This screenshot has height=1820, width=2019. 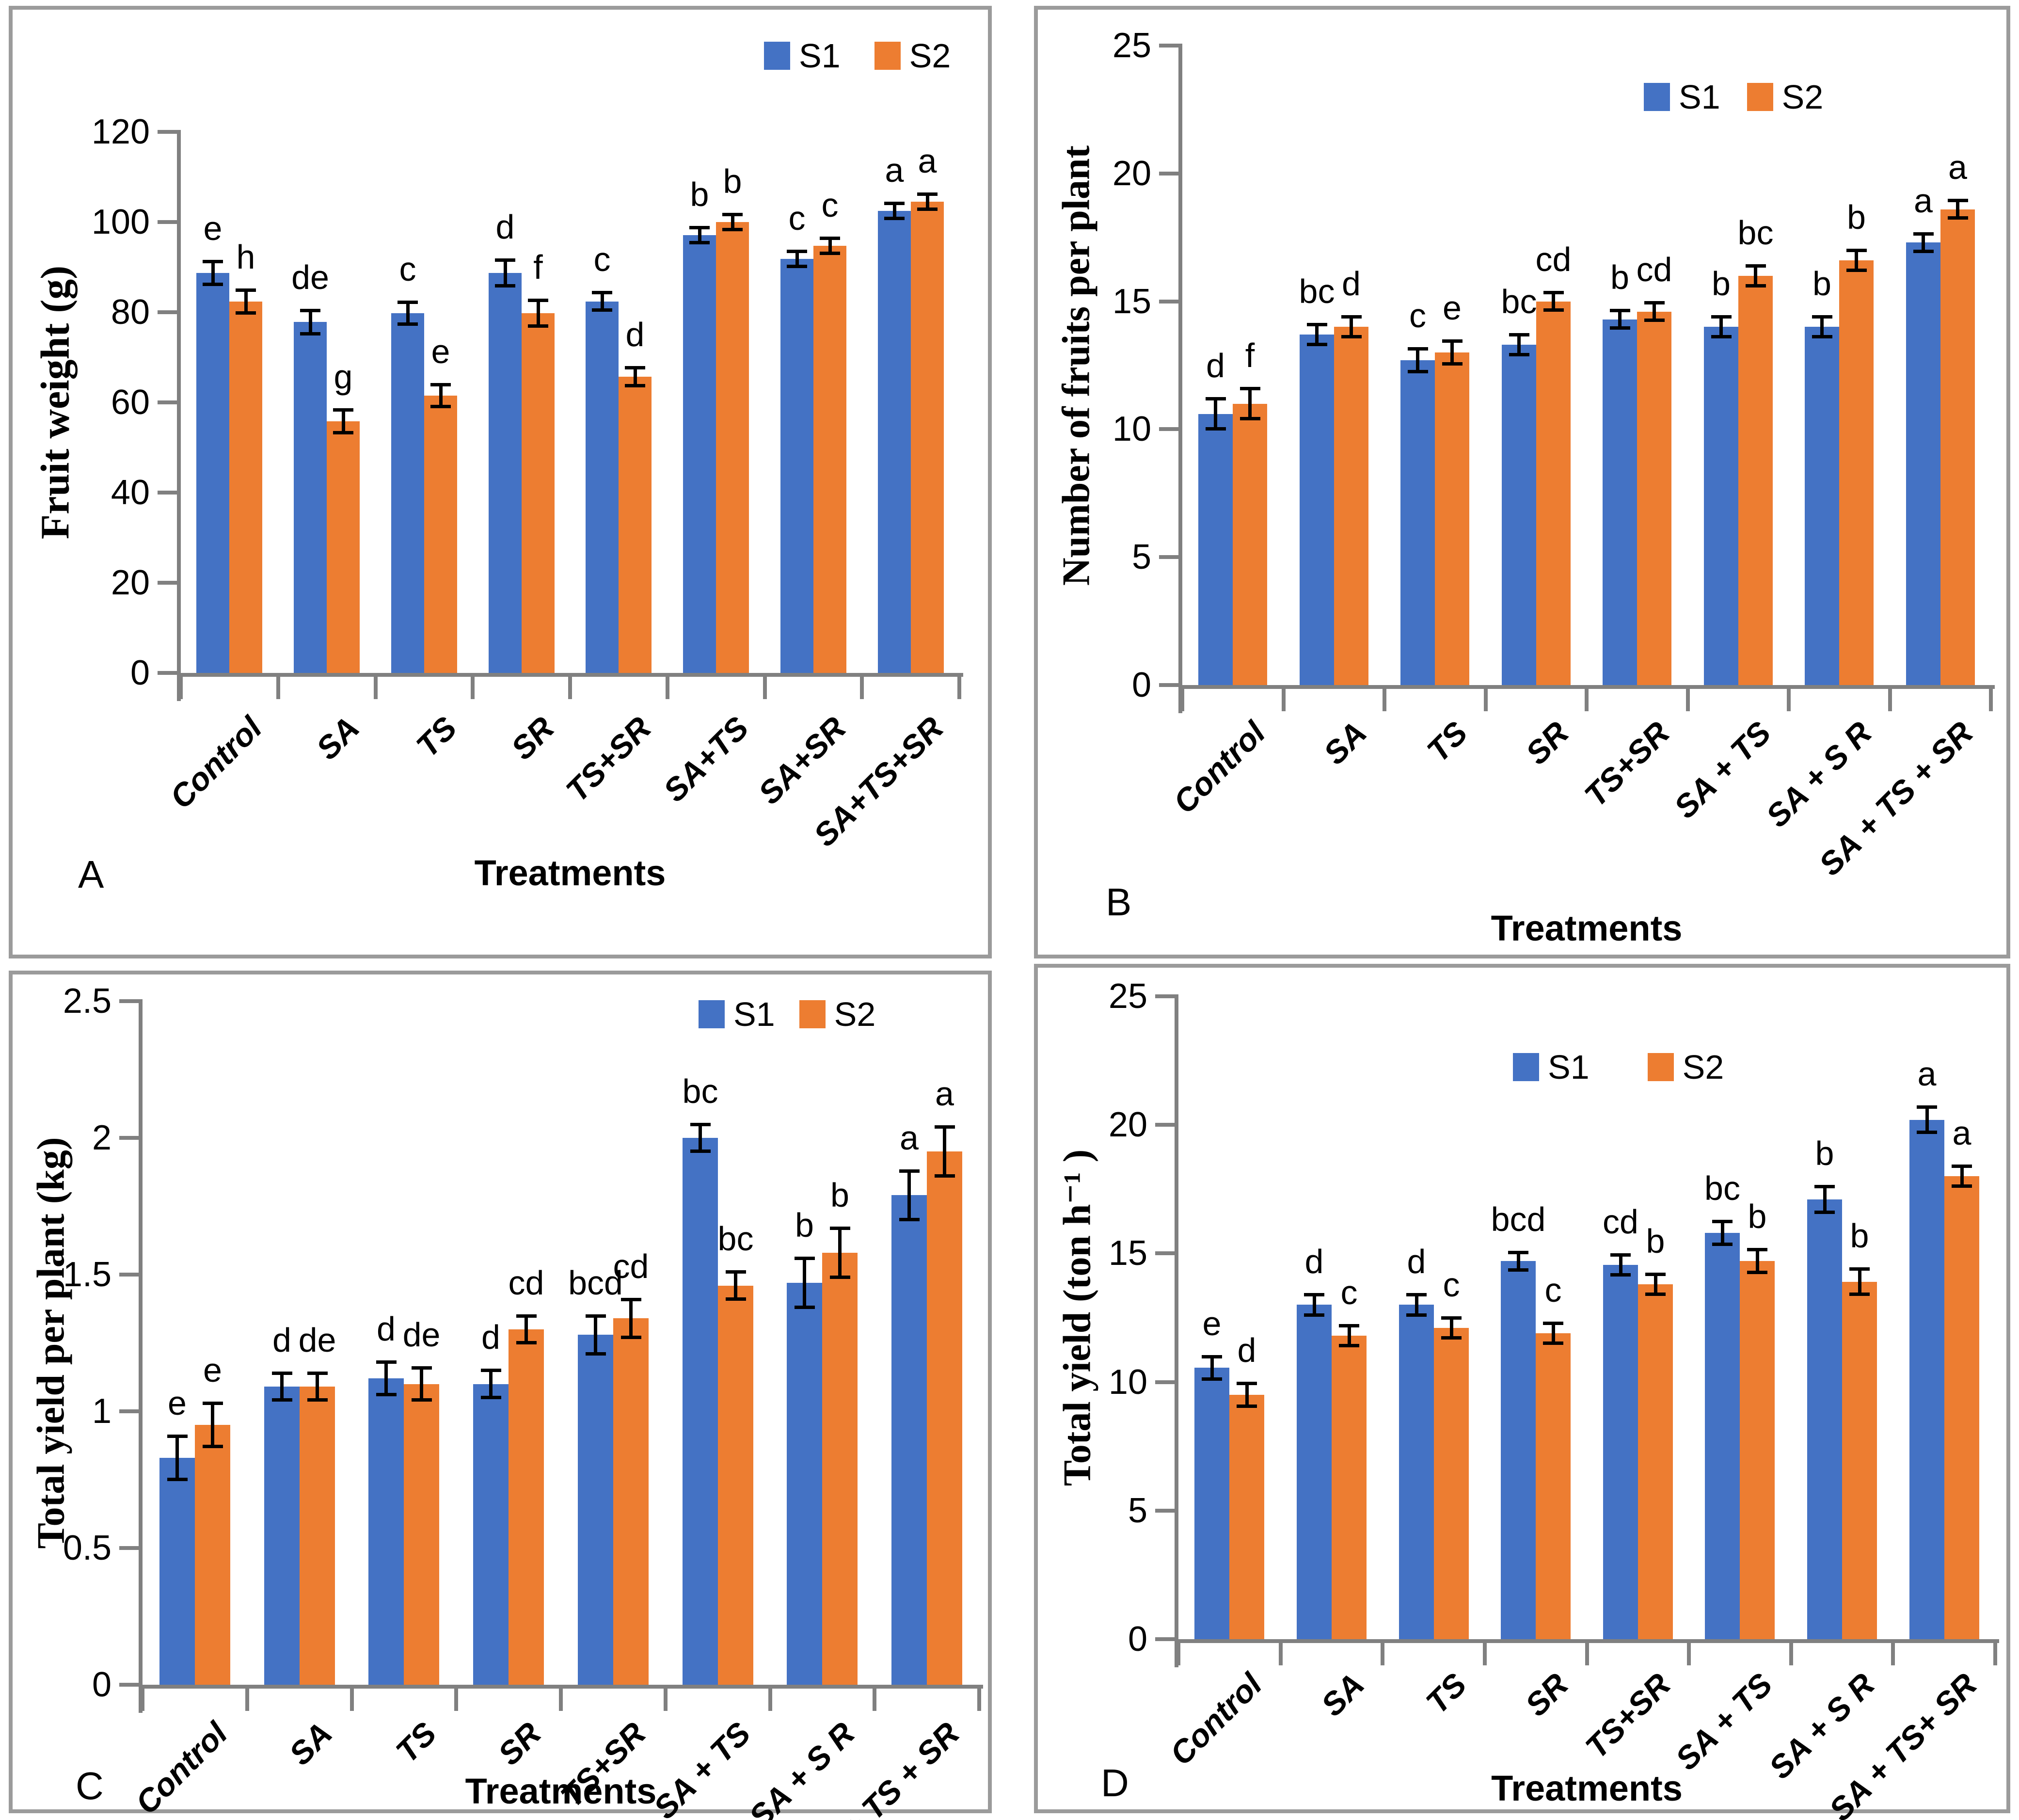 I want to click on bar-s2-cat2, so click(x=1452, y=1483).